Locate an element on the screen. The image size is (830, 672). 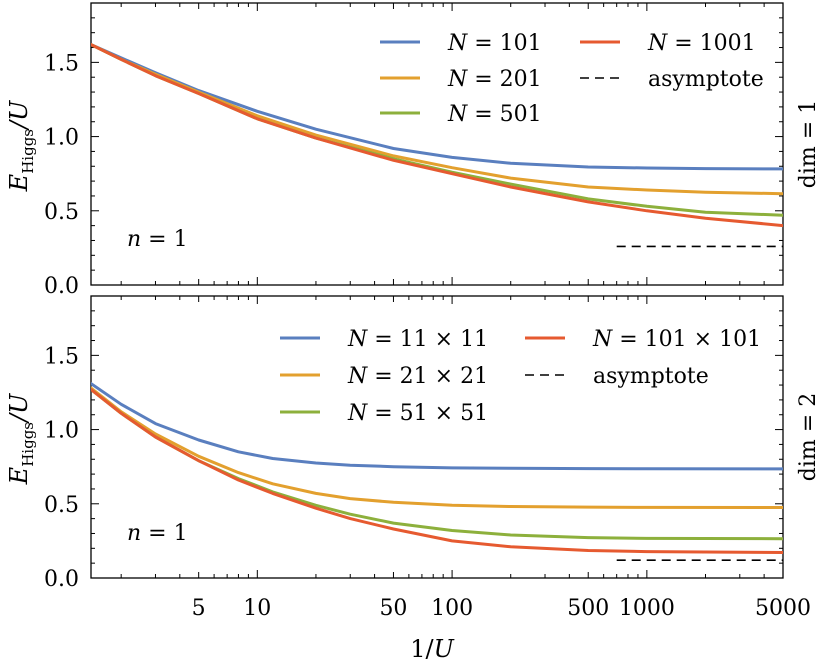
legend-label-text: = 101 is located at coordinates (504, 43).